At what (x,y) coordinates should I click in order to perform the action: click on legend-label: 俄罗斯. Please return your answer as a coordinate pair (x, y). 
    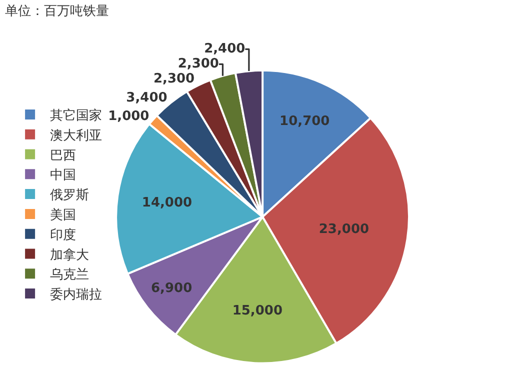
    Looking at the image, I should click on (70, 196).